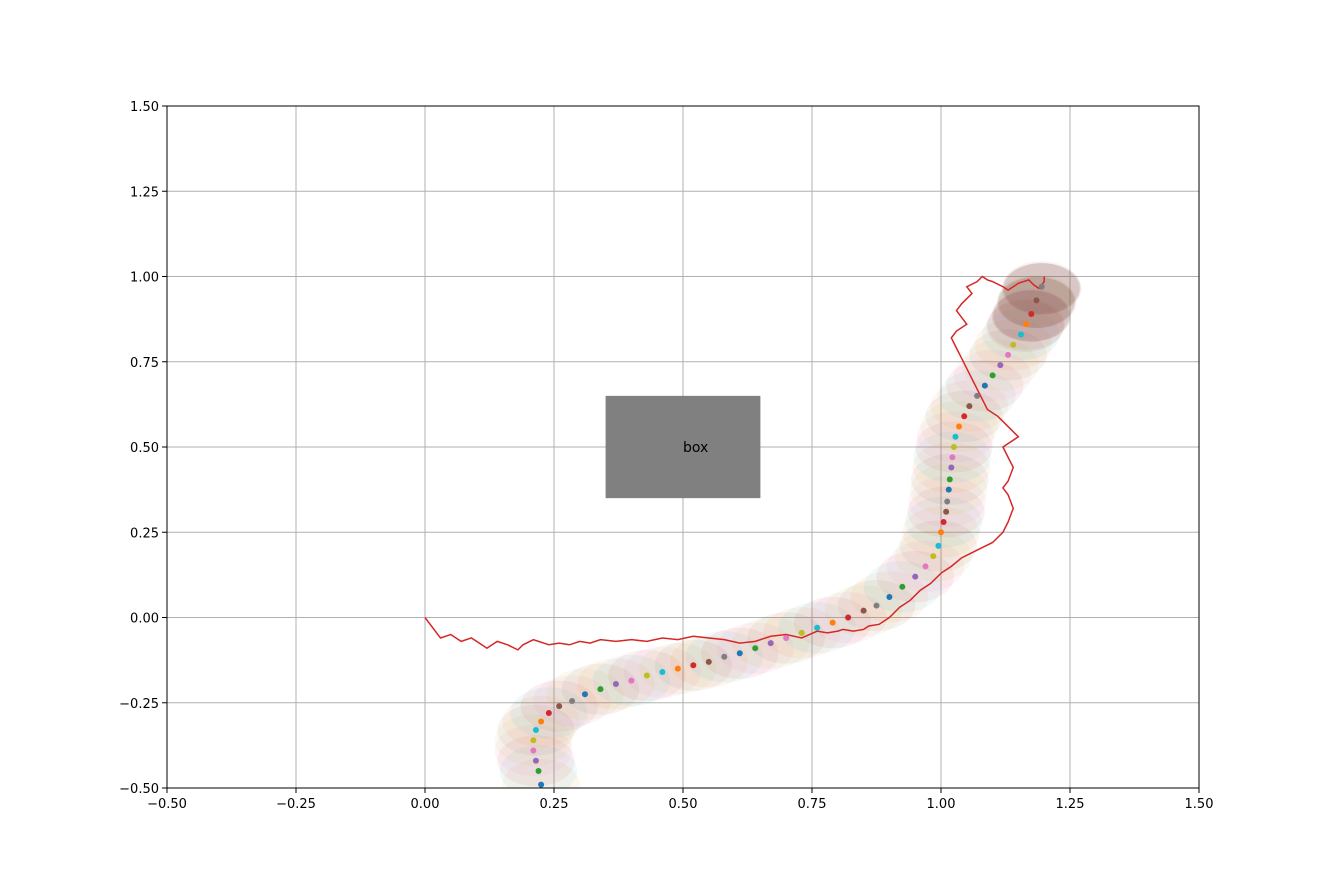 The image size is (1332, 885). Describe the element at coordinates (139, 789) in the screenshot. I see `y-tick-label: −0.50` at that location.